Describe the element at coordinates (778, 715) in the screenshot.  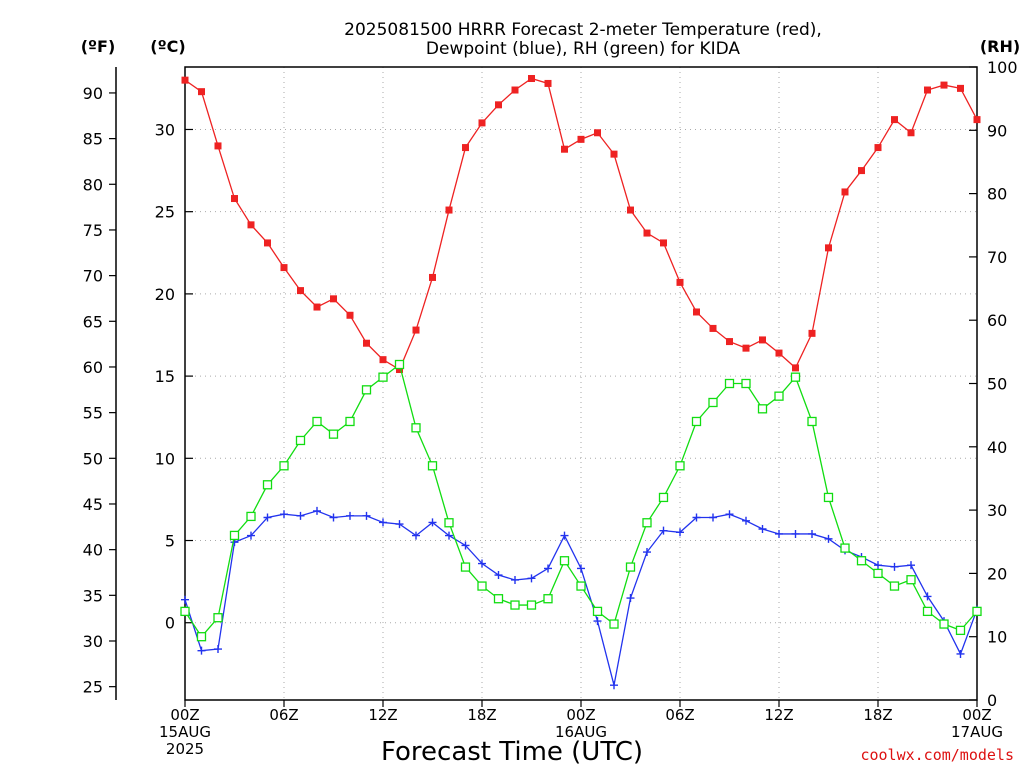
I see `x-tick-label: 12Z` at that location.